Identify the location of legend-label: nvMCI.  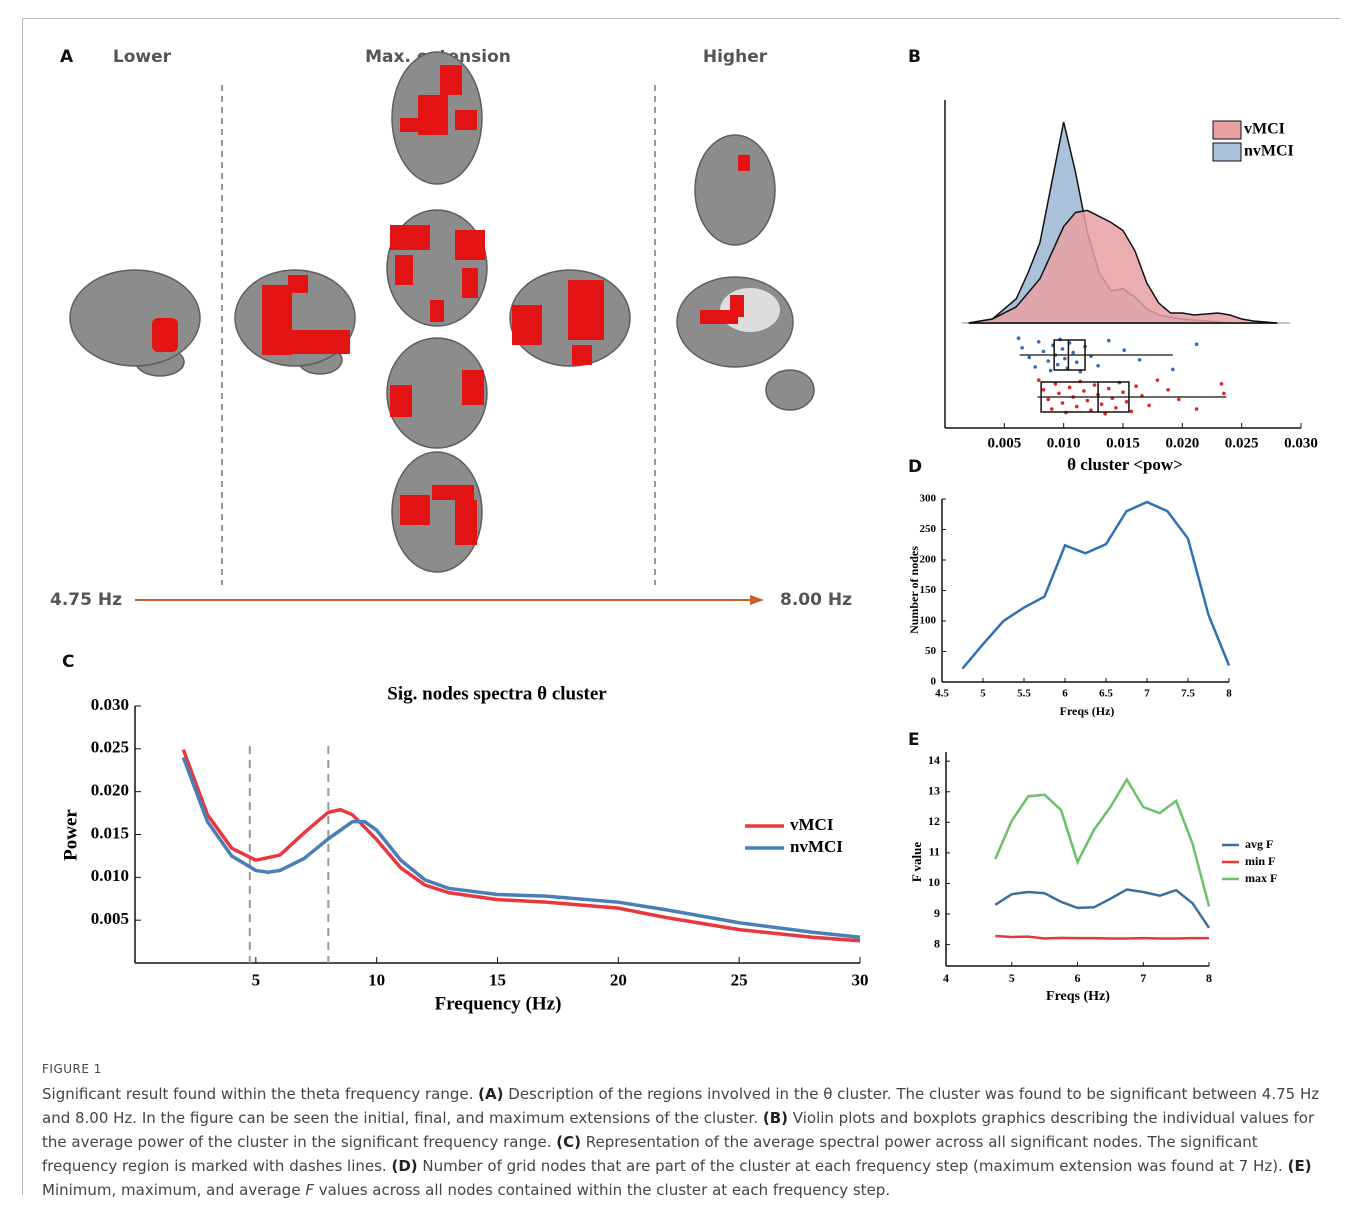
(1269, 151).